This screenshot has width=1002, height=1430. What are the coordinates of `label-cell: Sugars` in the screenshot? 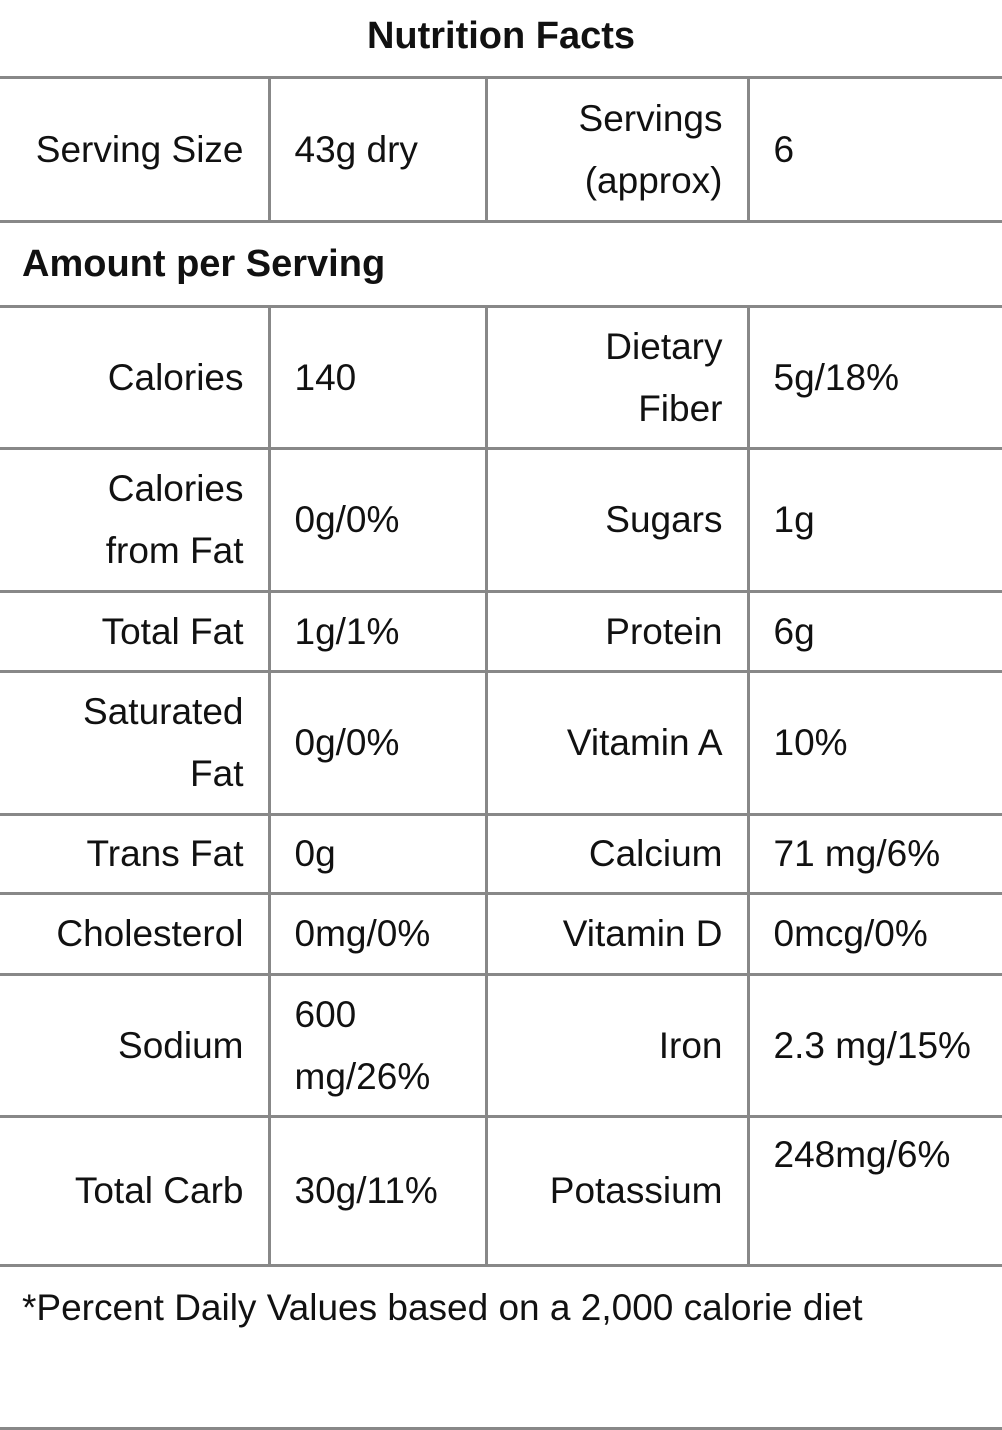 It's located at (616, 520).